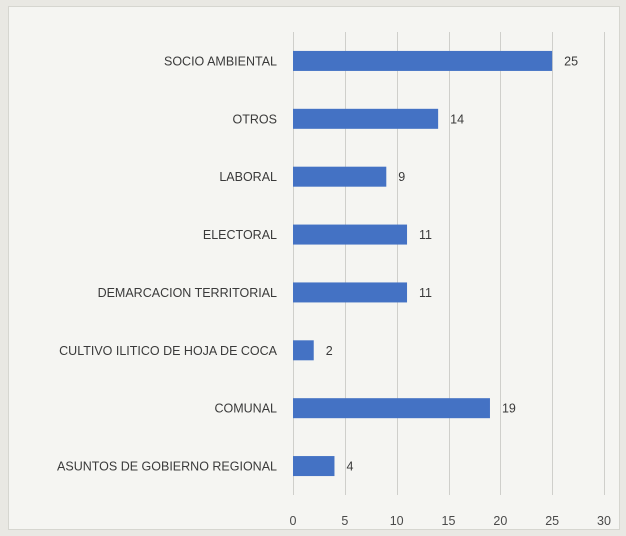  What do you see at coordinates (187, 293) in the screenshot?
I see `category-label: DEMARCACION TERRITORIAL` at bounding box center [187, 293].